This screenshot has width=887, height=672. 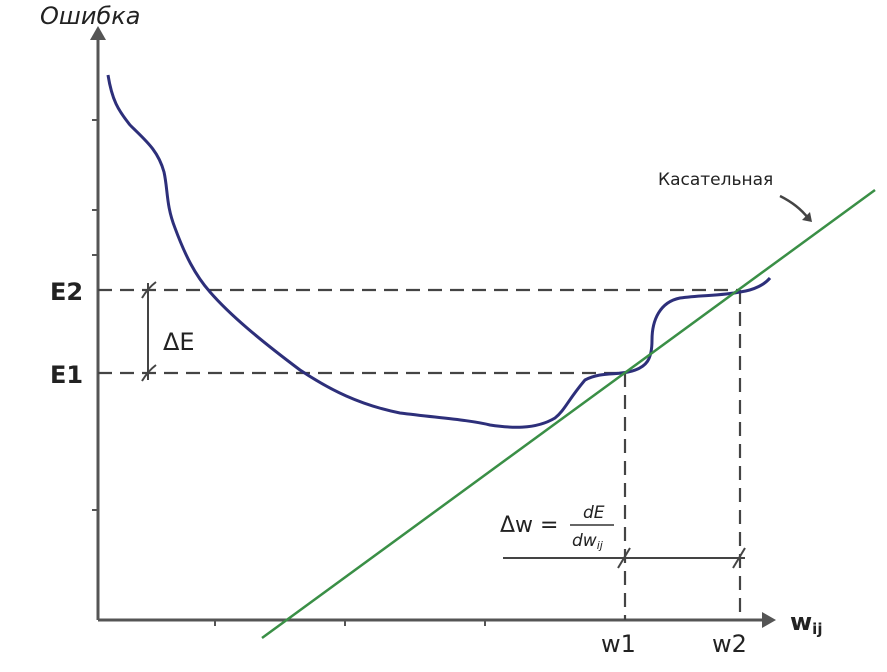 What do you see at coordinates (66, 292) in the screenshot?
I see `e2-label: E2` at bounding box center [66, 292].